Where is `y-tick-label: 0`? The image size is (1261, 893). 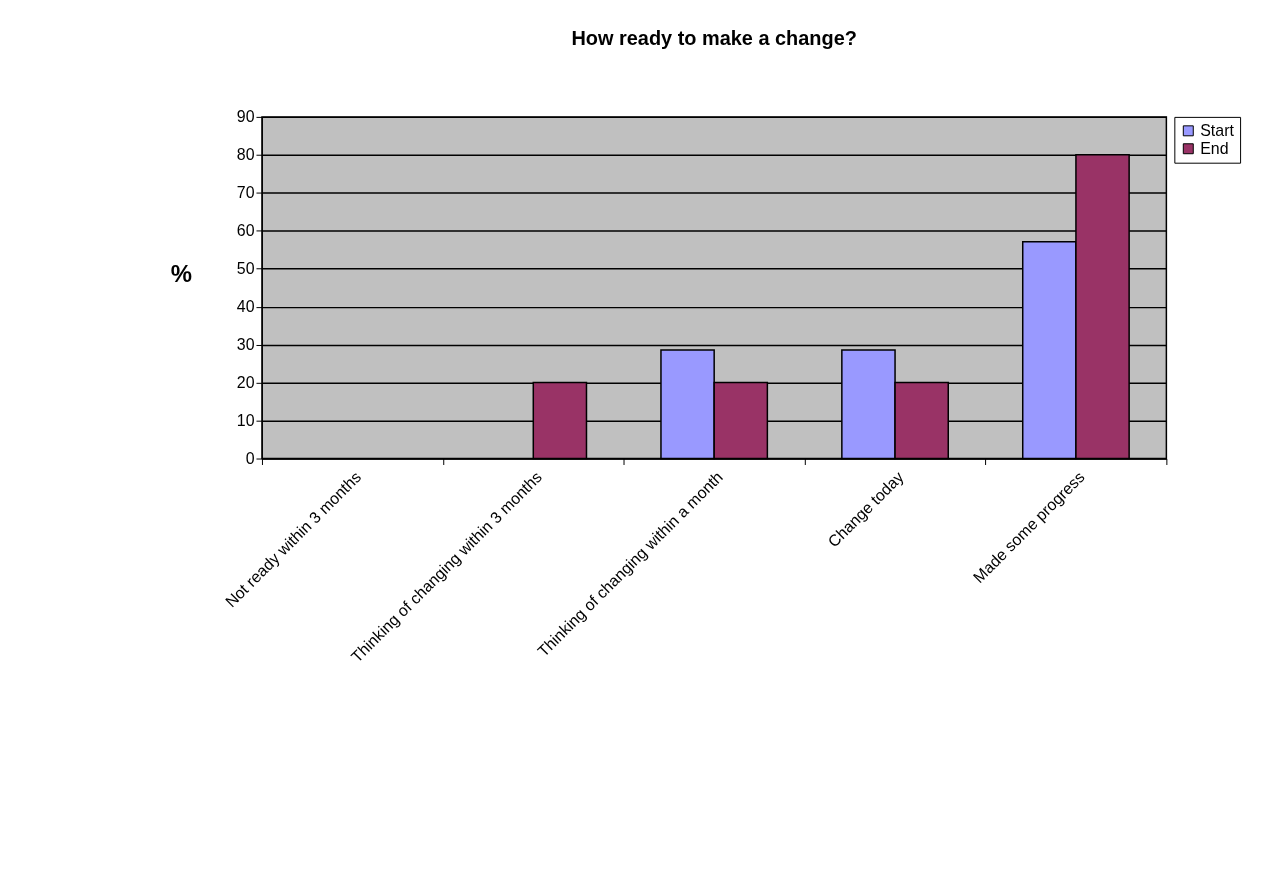
y-tick-label: 0 is located at coordinates (250, 458).